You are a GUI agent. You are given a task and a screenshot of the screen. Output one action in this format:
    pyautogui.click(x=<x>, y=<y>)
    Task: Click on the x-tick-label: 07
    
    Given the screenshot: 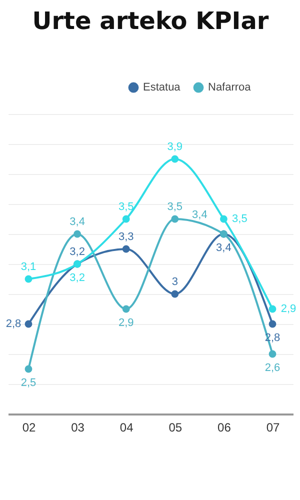 What is the action you would take?
    pyautogui.click(x=273, y=427)
    